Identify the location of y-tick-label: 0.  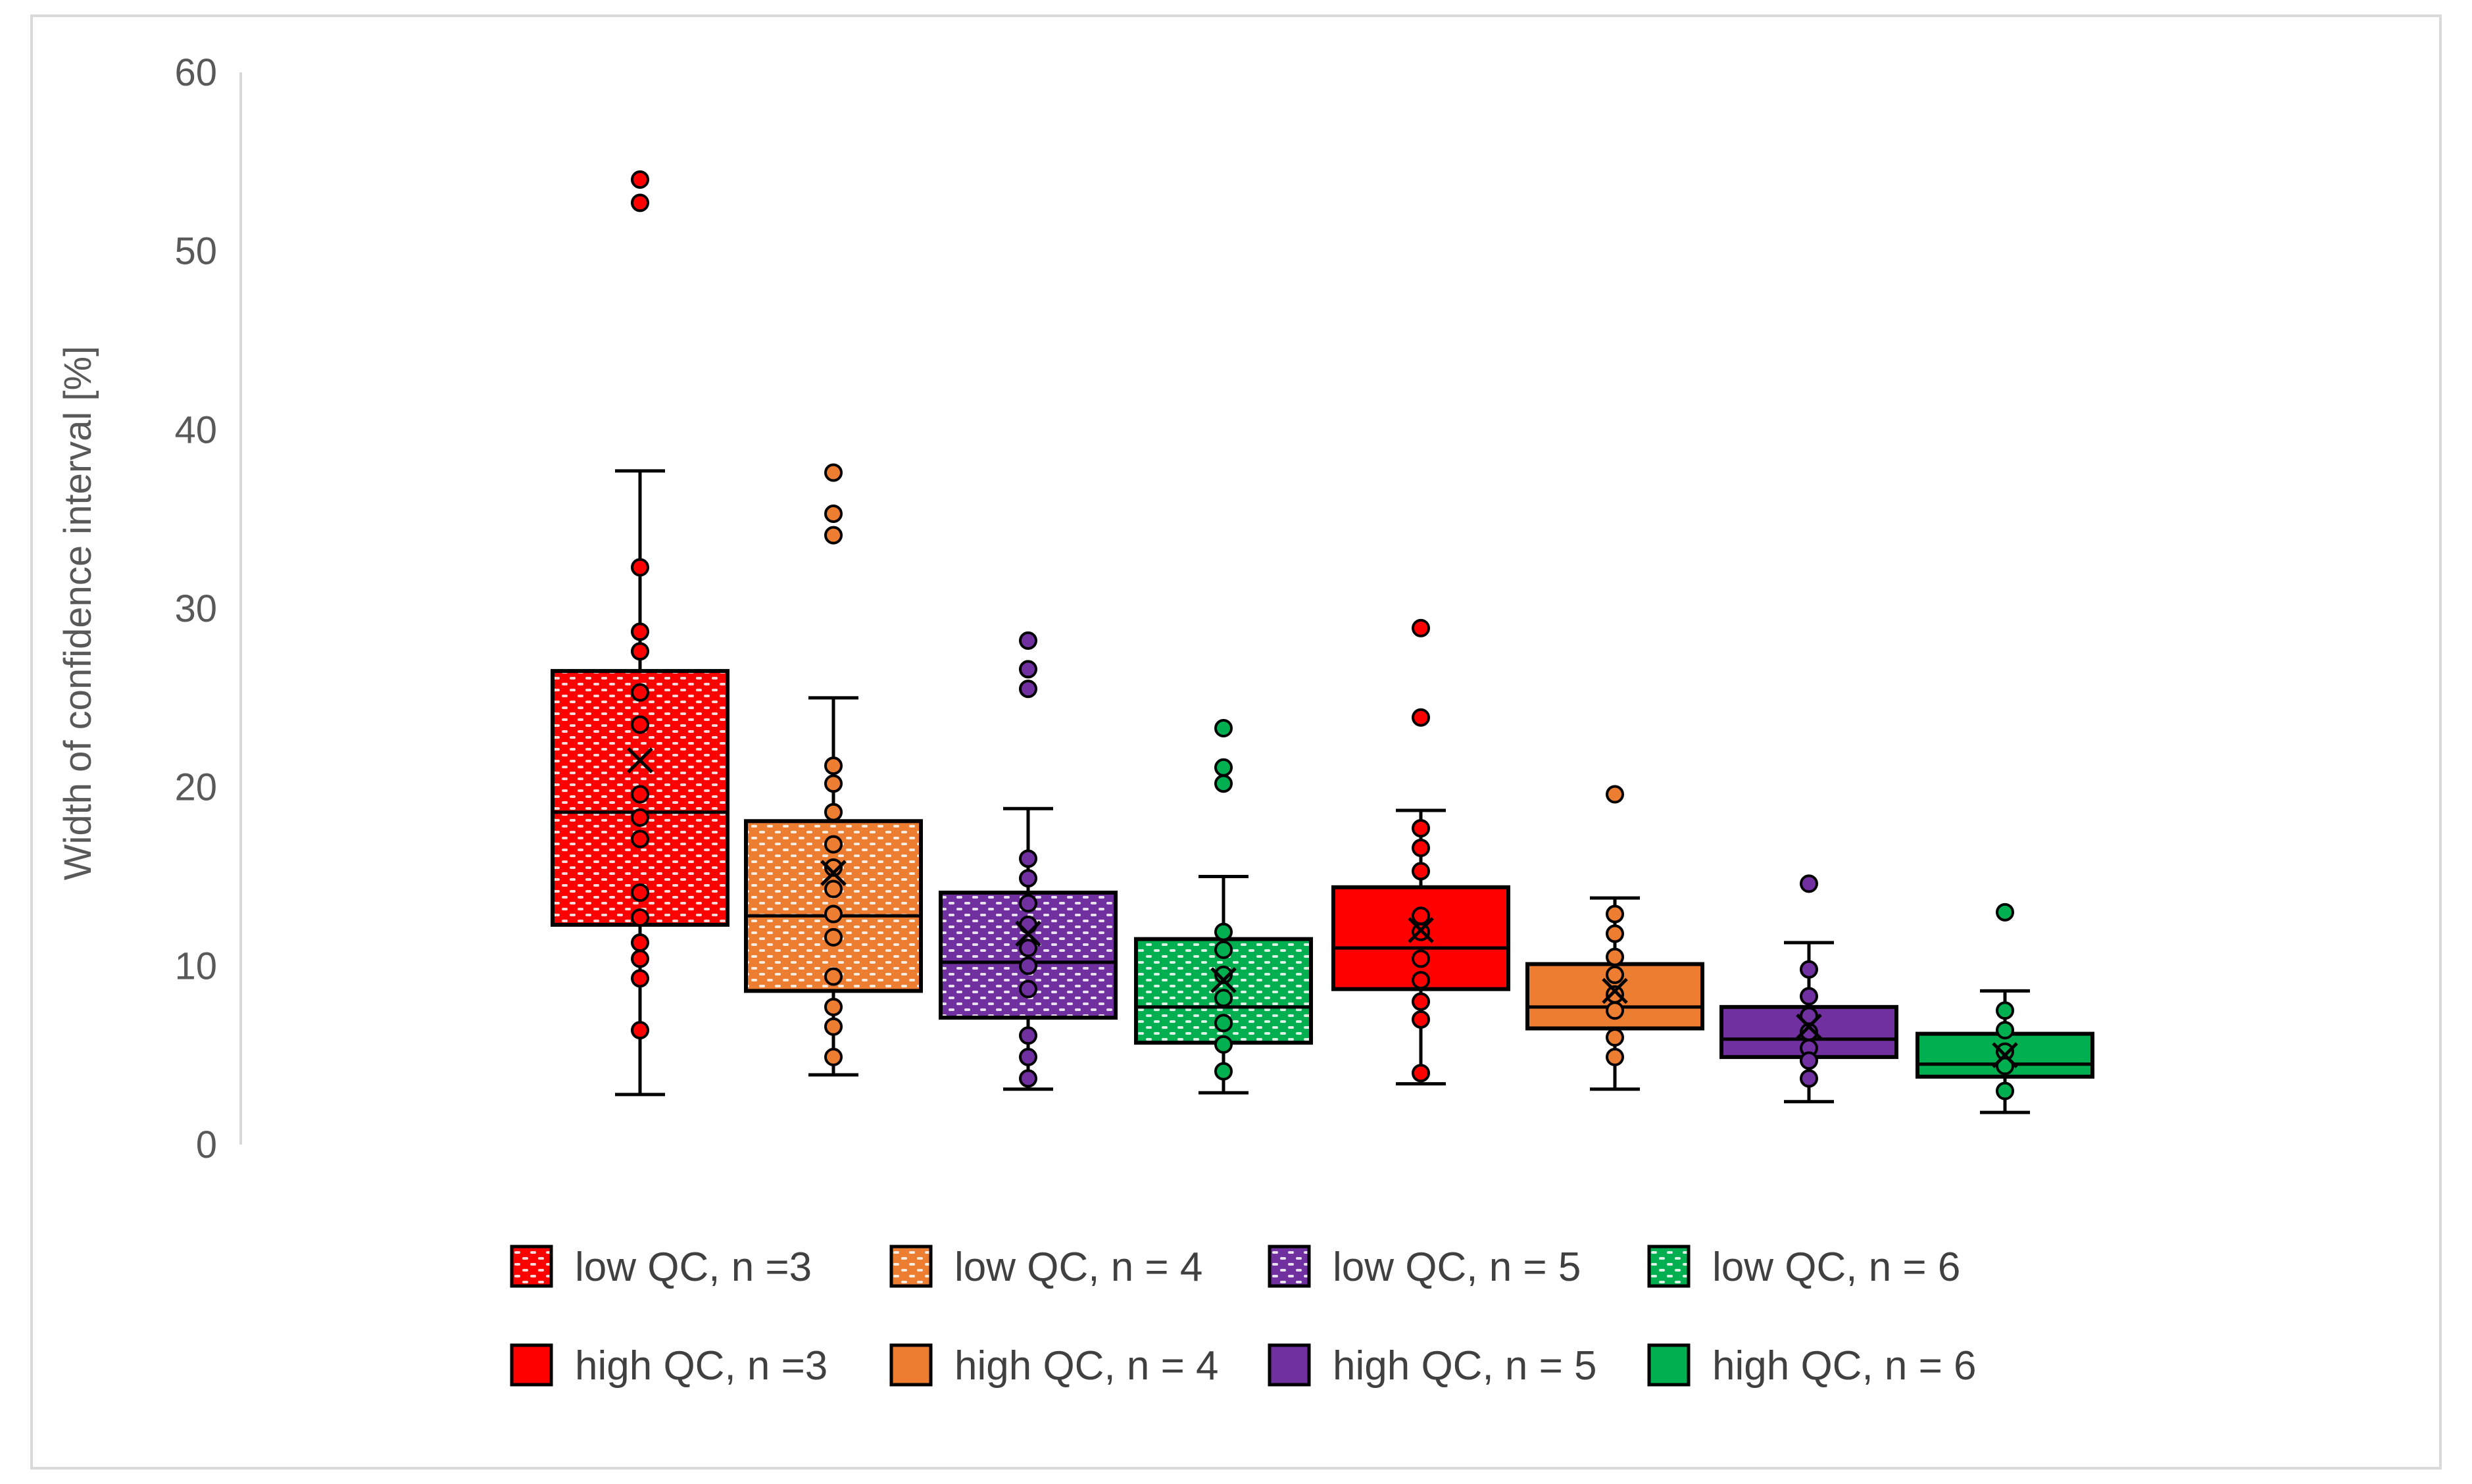
(206, 1145).